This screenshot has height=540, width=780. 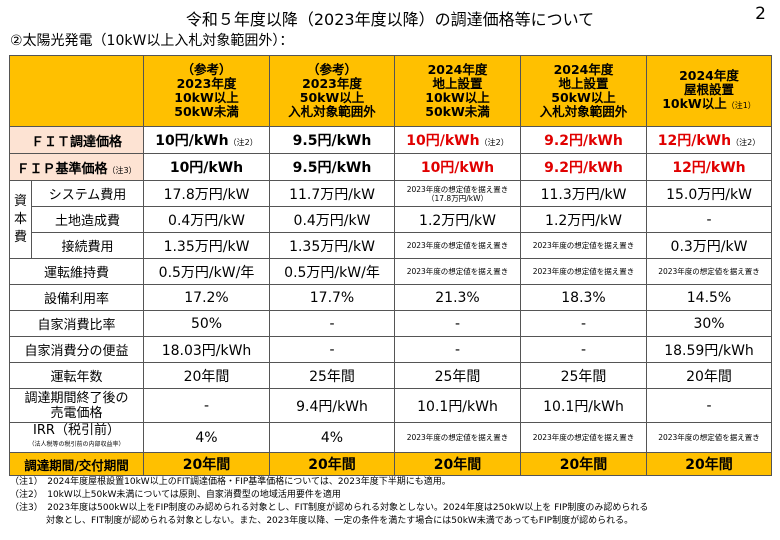 What do you see at coordinates (76, 349) in the screenshot?
I see `row-label: 自家消費分の便益` at bounding box center [76, 349].